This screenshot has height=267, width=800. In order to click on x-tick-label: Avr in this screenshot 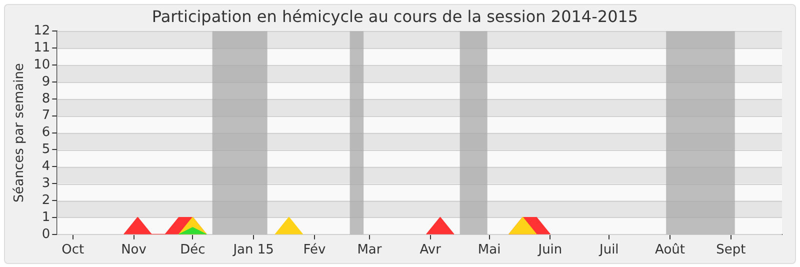, I will do `click(431, 250)`.